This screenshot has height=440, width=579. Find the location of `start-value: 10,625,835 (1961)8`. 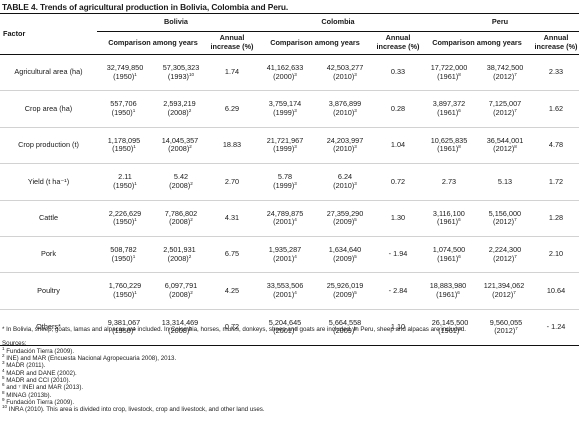

start-value: 10,625,835 (1961)8 is located at coordinates (449, 144).